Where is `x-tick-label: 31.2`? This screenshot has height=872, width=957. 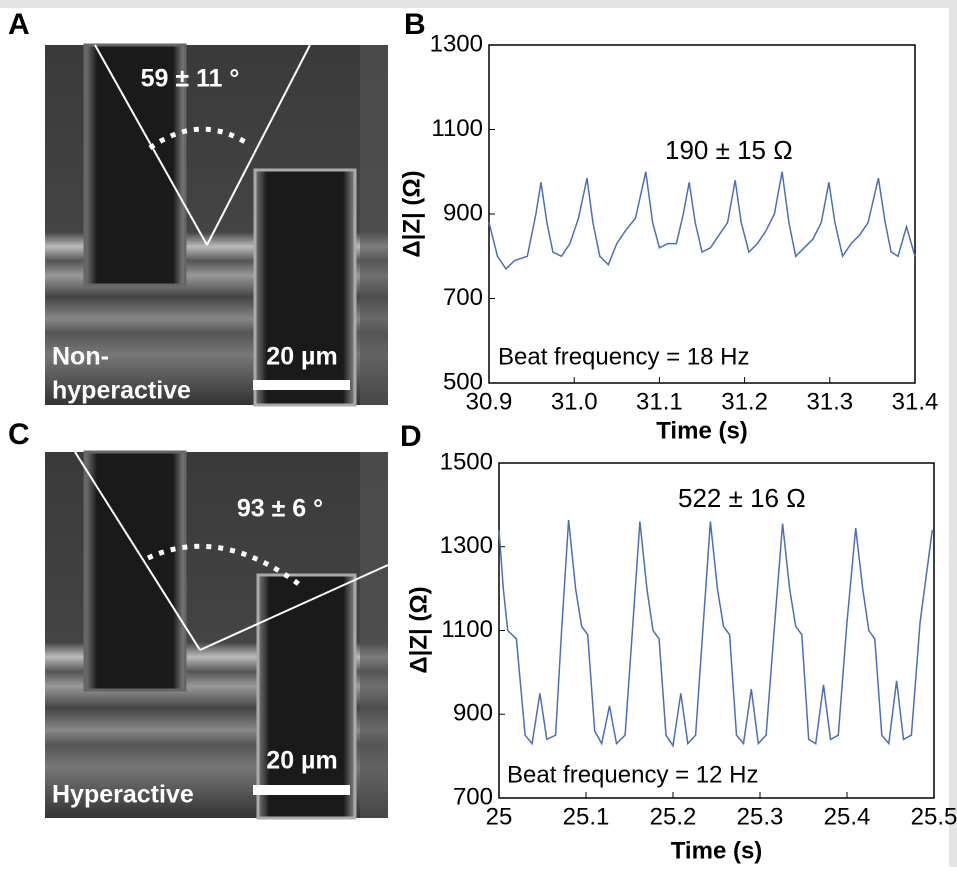 x-tick-label: 31.2 is located at coordinates (744, 401).